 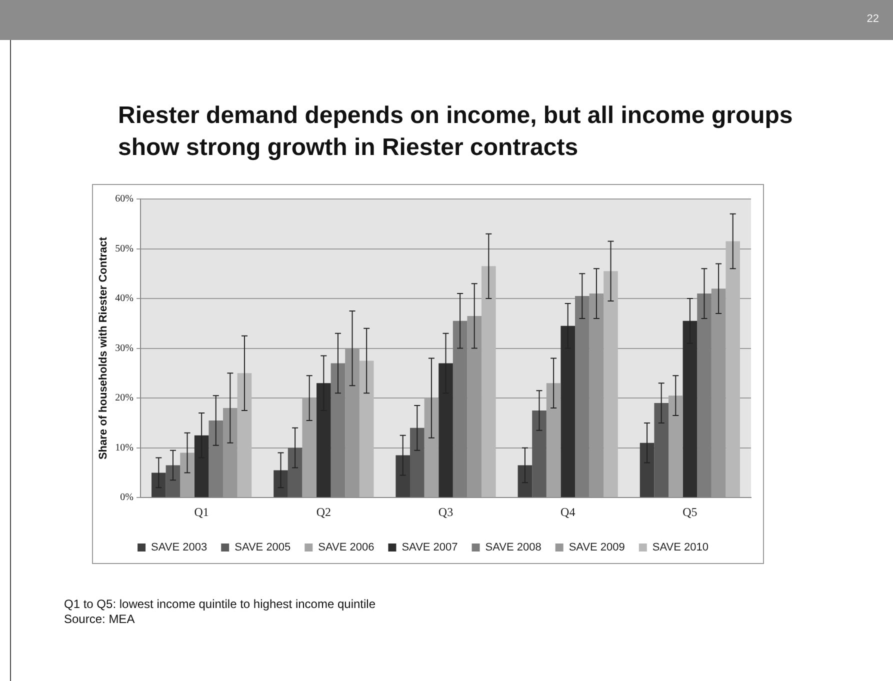 What do you see at coordinates (124, 298) in the screenshot?
I see `y-tick-label: 40%` at bounding box center [124, 298].